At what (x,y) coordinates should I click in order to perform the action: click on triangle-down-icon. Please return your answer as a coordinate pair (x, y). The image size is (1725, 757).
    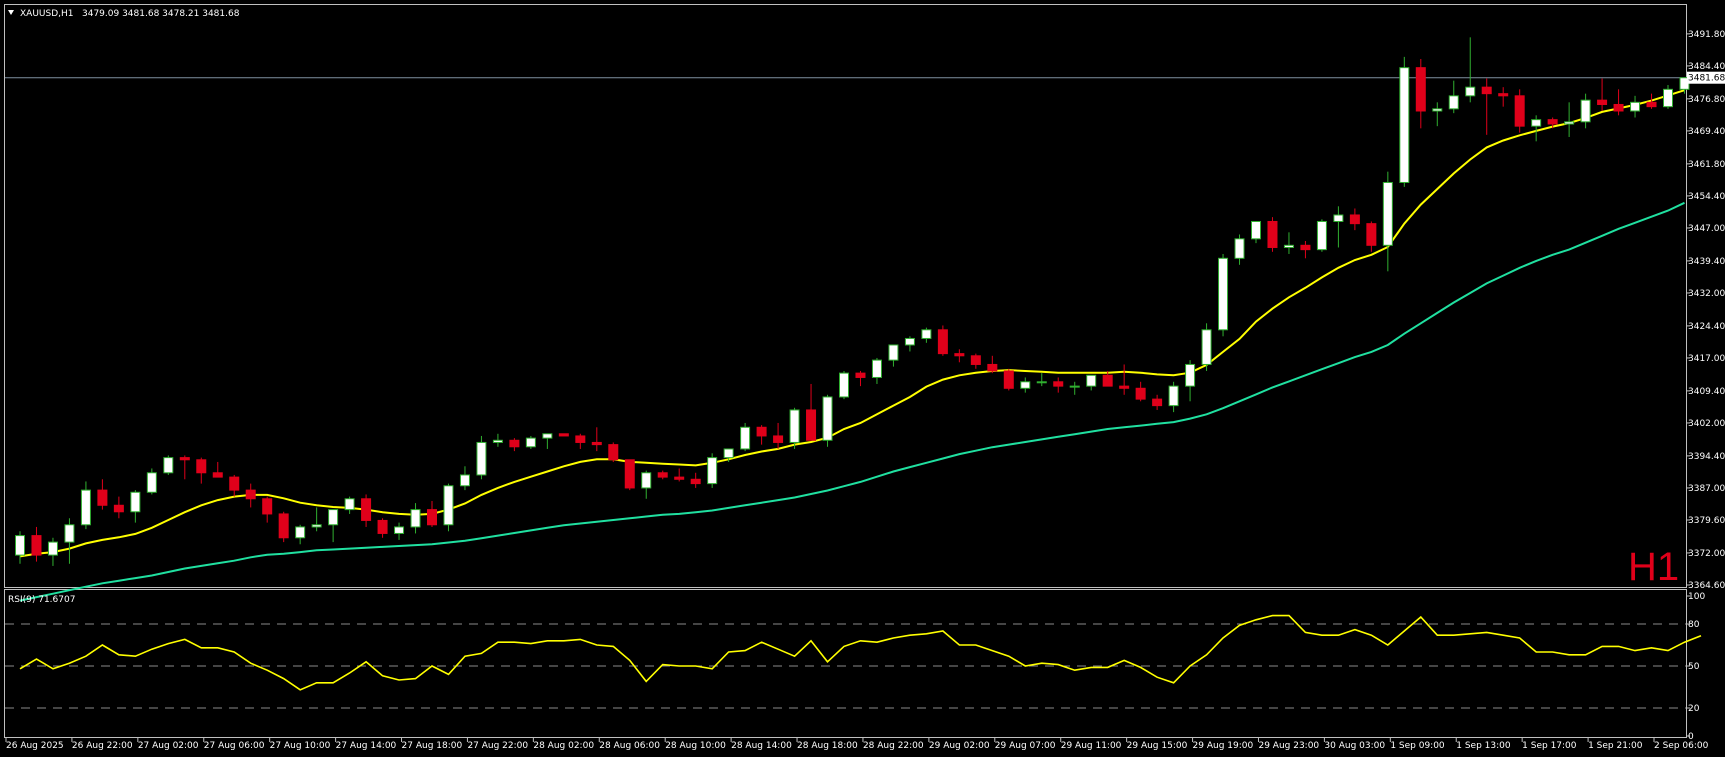
    Looking at the image, I should click on (11, 12).